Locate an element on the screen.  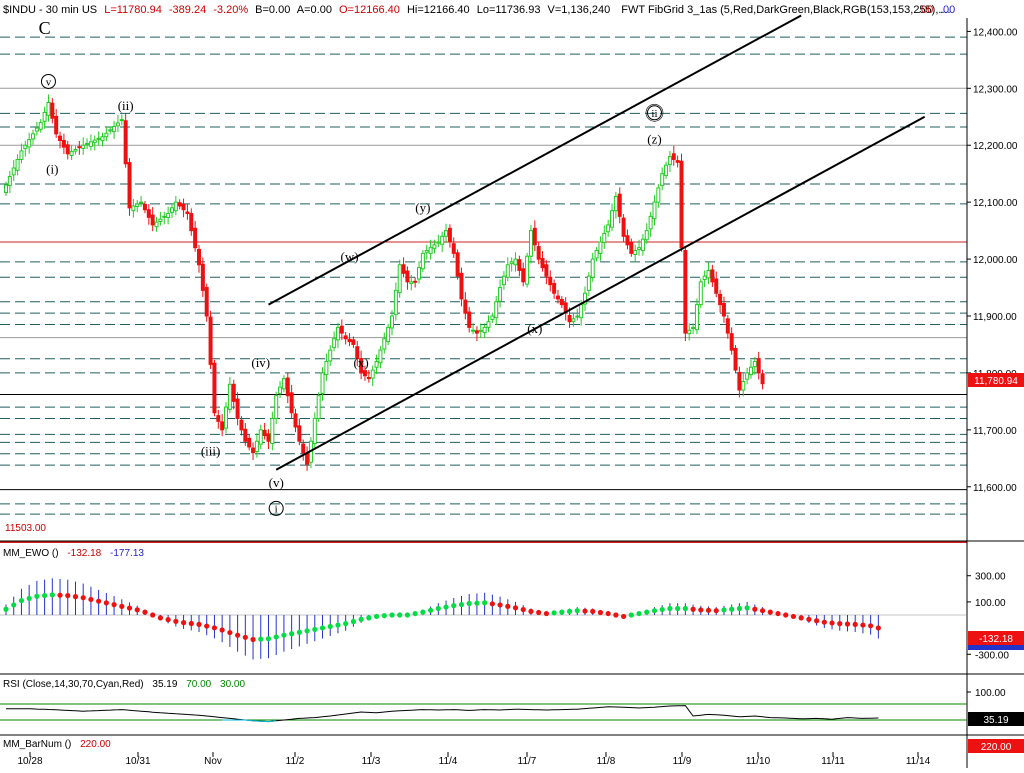
ewo-tick-label: 300.00 is located at coordinates (990, 577).